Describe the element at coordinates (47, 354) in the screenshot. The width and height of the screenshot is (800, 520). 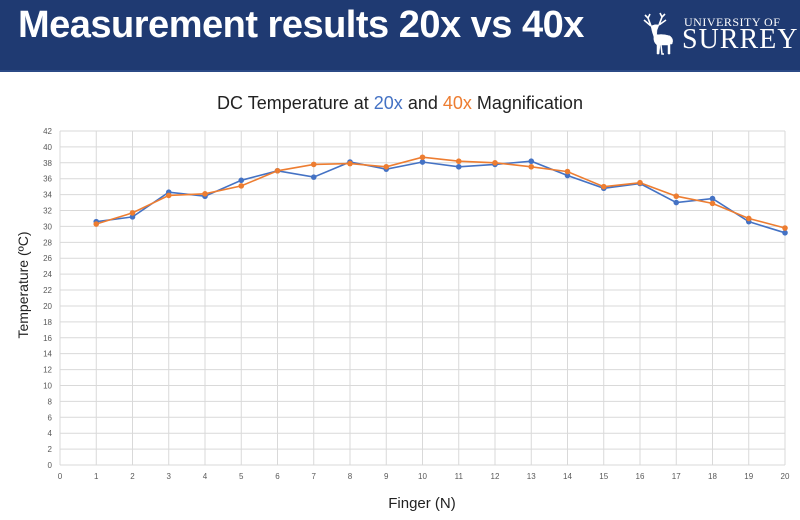
I see `y-tick-label: 14` at that location.